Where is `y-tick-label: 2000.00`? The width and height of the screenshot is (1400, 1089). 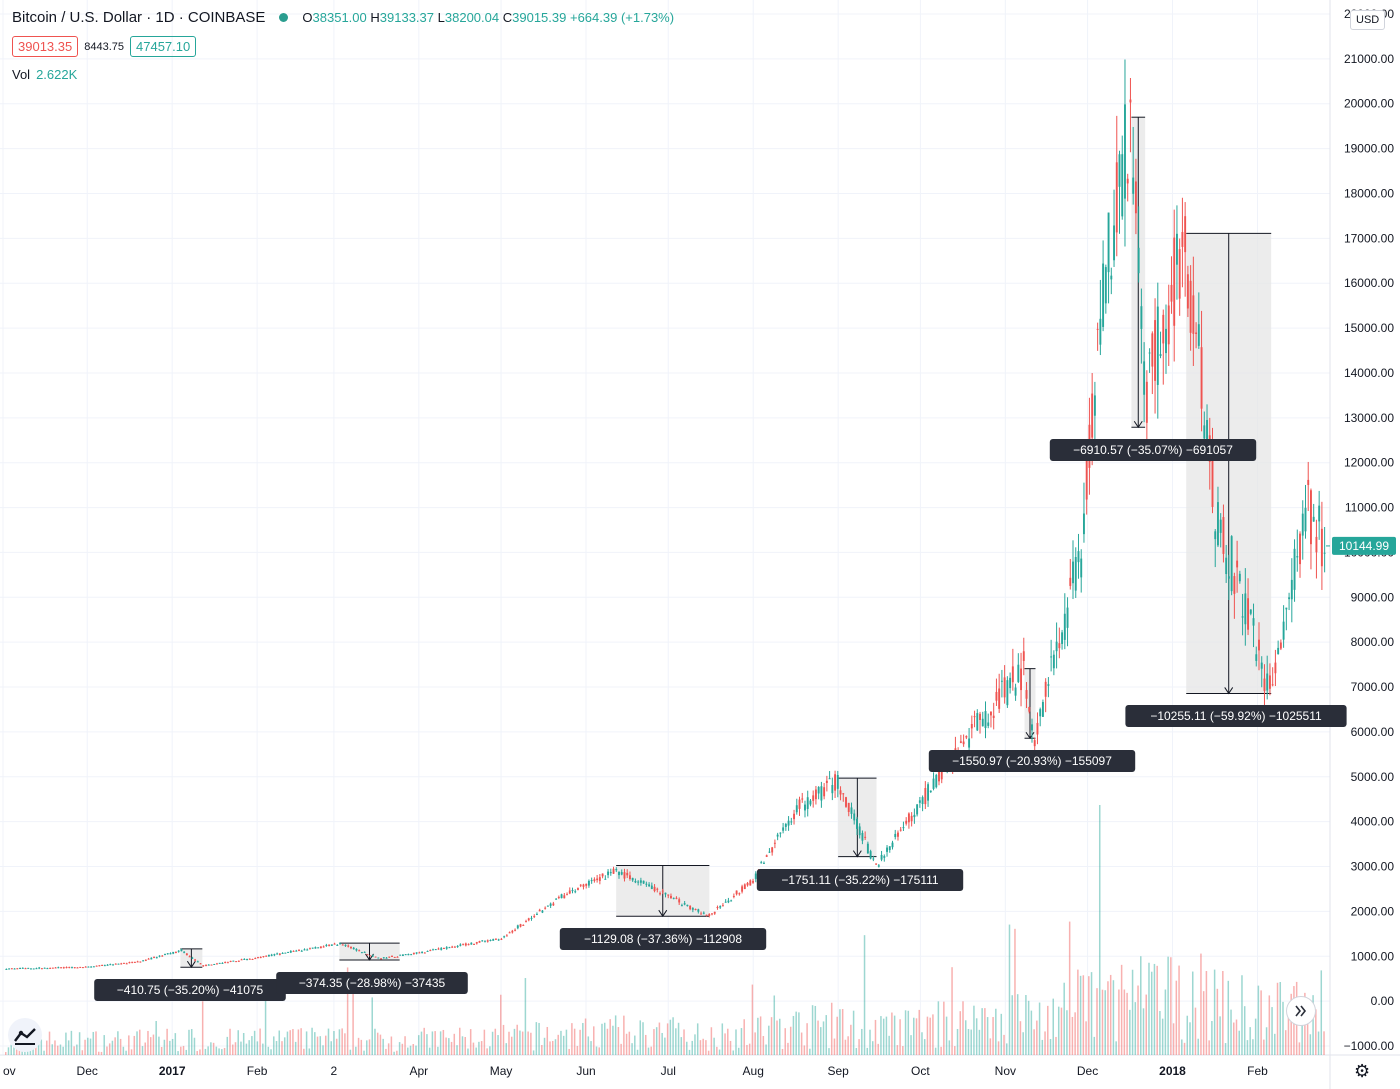 y-tick-label: 2000.00 is located at coordinates (1373, 911).